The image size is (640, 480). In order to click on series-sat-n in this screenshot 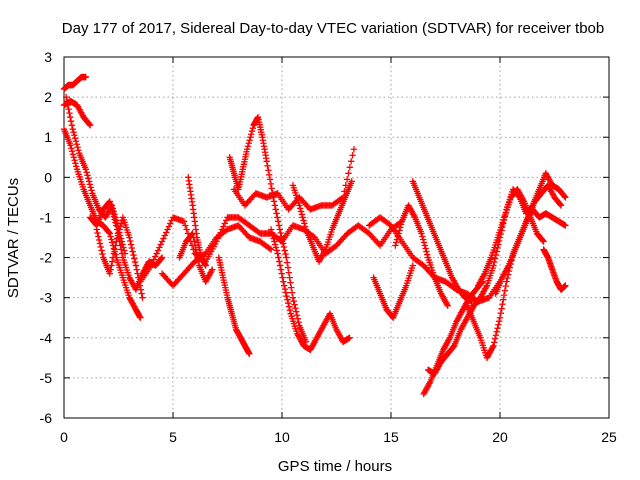, I will do `click(310, 290)`.